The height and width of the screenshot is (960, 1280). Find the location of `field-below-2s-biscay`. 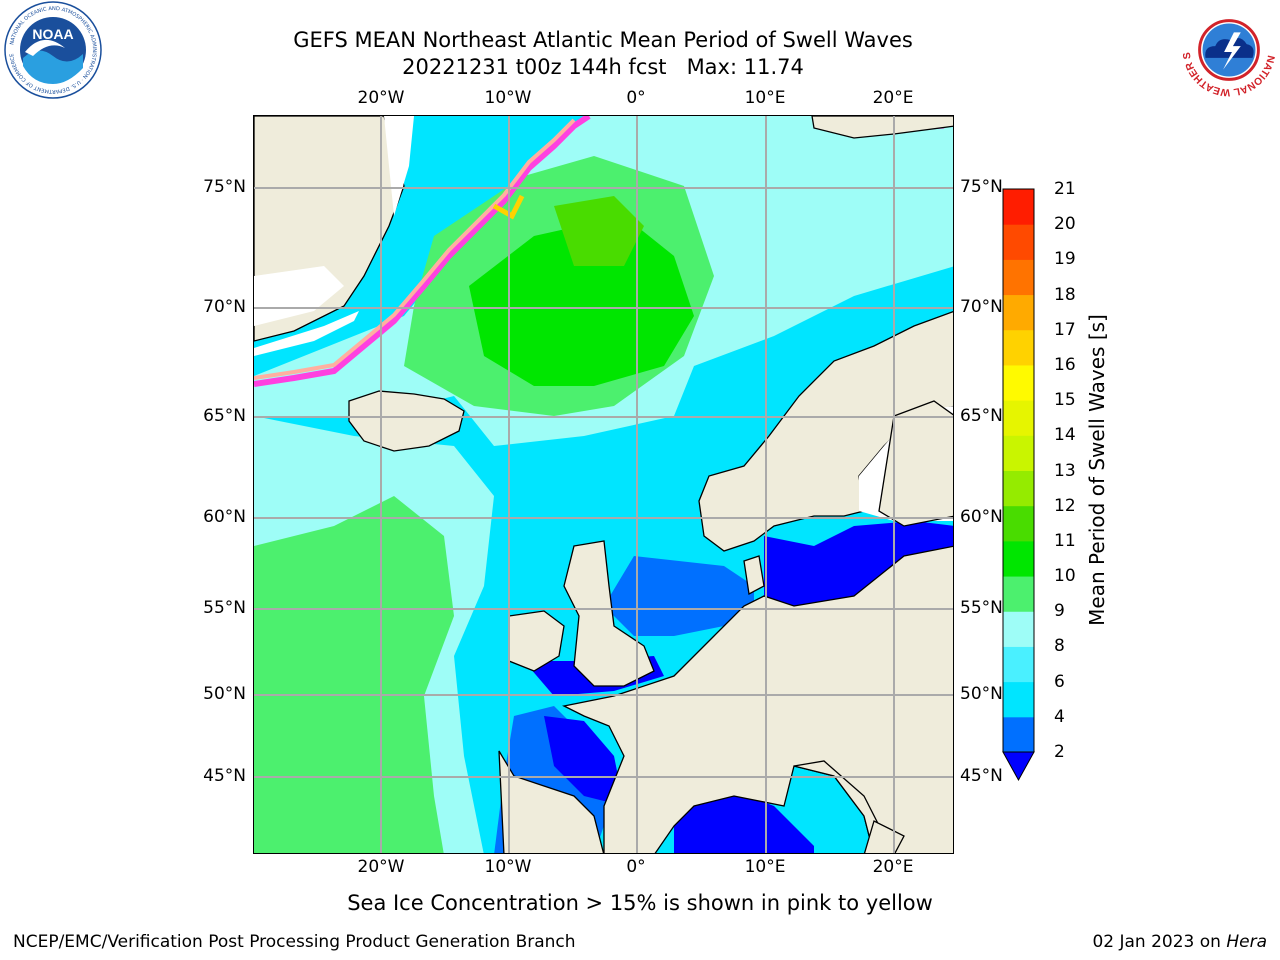

field-below-2s-biscay is located at coordinates (584, 761).